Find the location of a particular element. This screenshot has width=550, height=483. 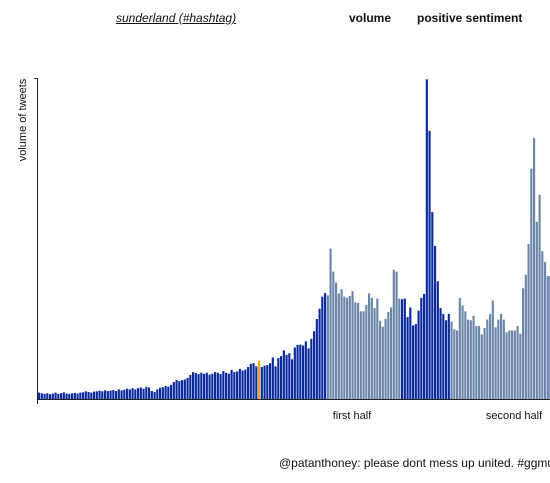

hashtag-link: sunderland (#hashtag) is located at coordinates (176, 18).